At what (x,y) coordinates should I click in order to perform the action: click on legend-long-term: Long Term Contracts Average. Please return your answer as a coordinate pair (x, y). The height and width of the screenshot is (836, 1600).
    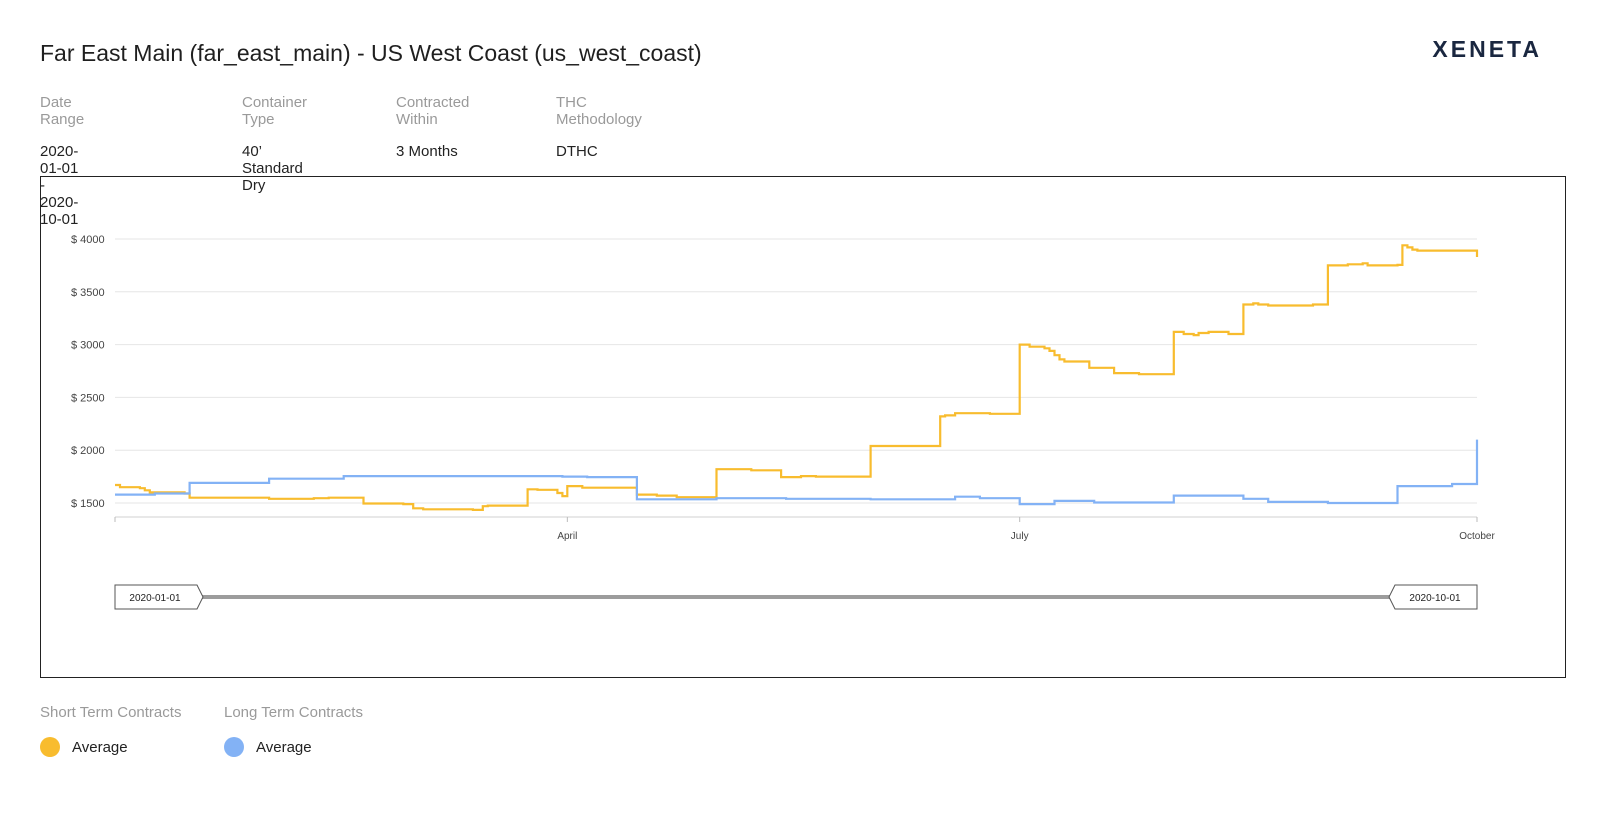
    Looking at the image, I should click on (293, 730).